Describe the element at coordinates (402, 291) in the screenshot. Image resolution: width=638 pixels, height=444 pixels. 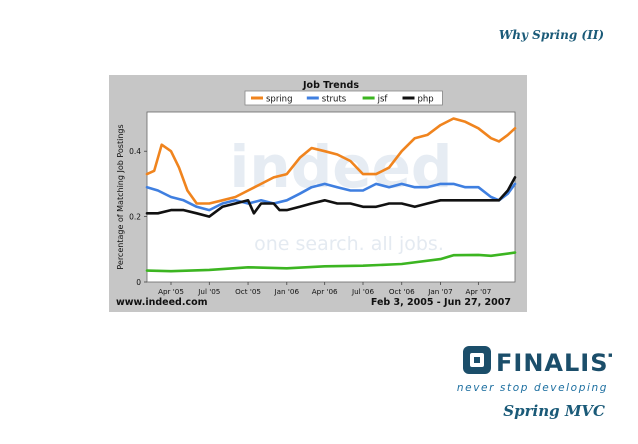
I see `x-tick-label: Oct '06` at that location.